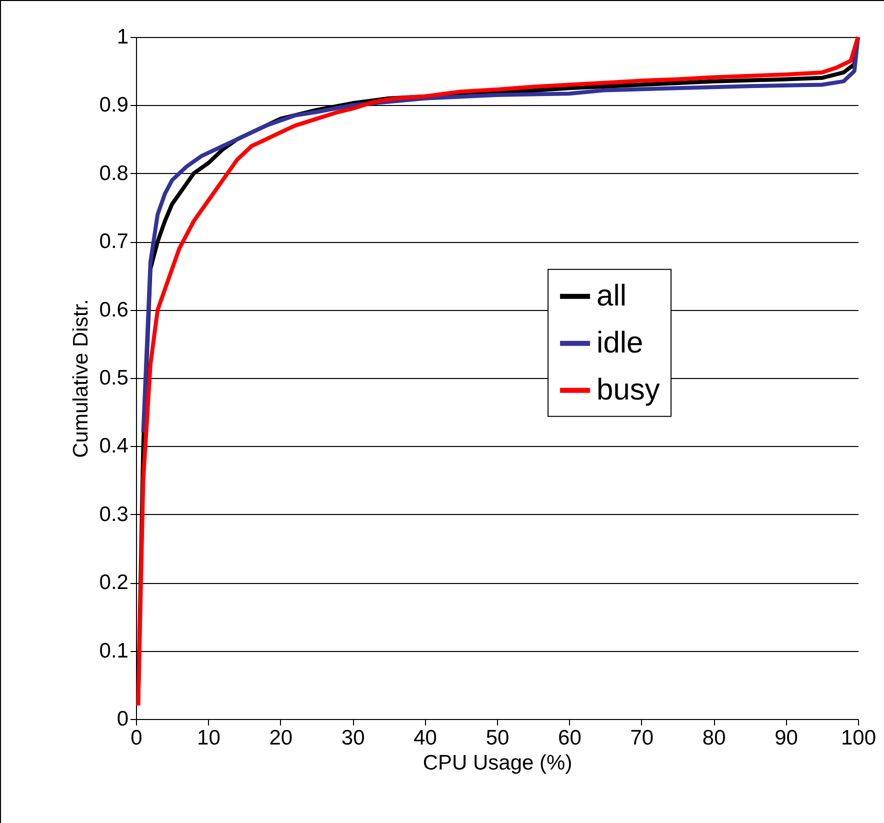  What do you see at coordinates (611, 295) in the screenshot?
I see `legend-label: all` at bounding box center [611, 295].